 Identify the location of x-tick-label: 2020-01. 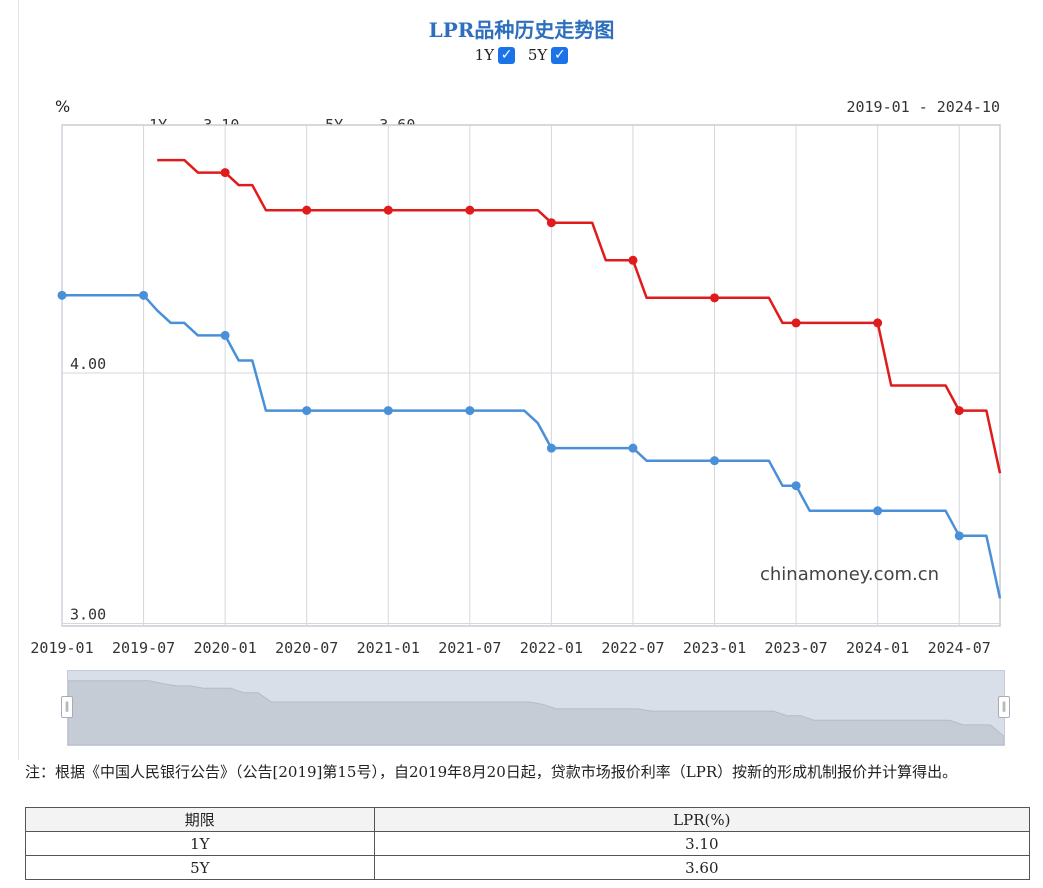
(225, 648).